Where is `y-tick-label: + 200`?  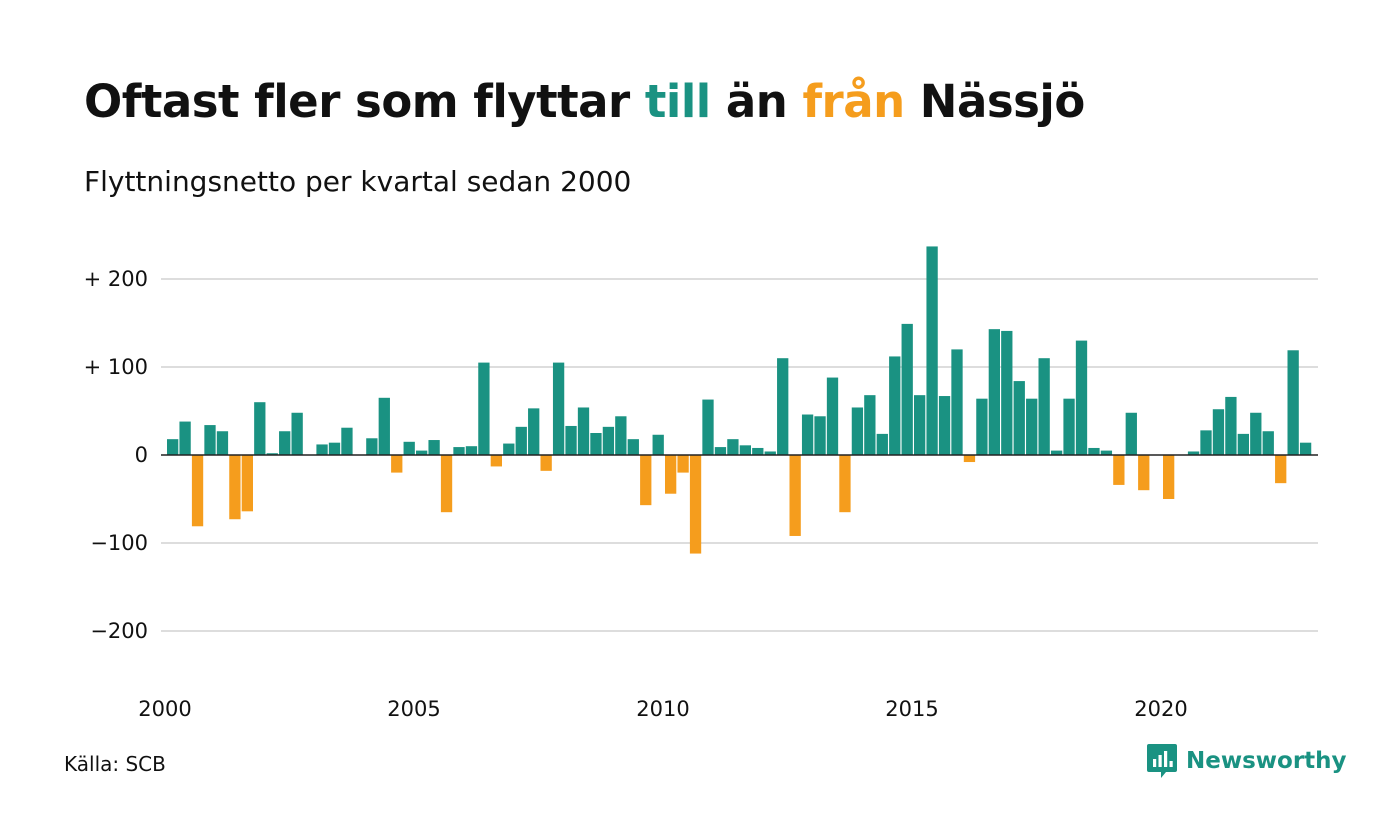 y-tick-label: + 200 is located at coordinates (116, 279).